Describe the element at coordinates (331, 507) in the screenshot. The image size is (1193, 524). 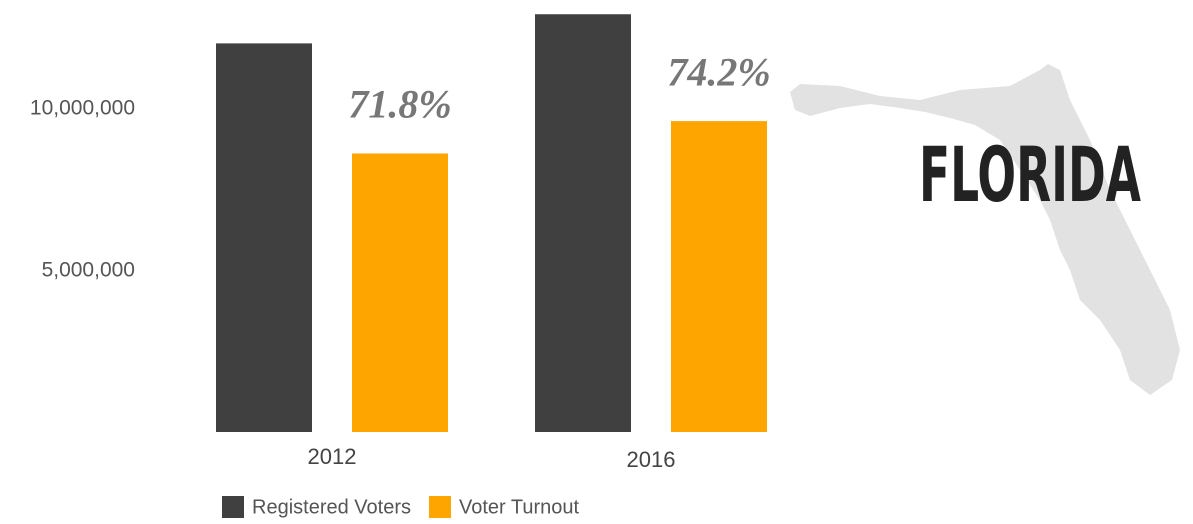
I see `legend-label: Registered Voters` at that location.